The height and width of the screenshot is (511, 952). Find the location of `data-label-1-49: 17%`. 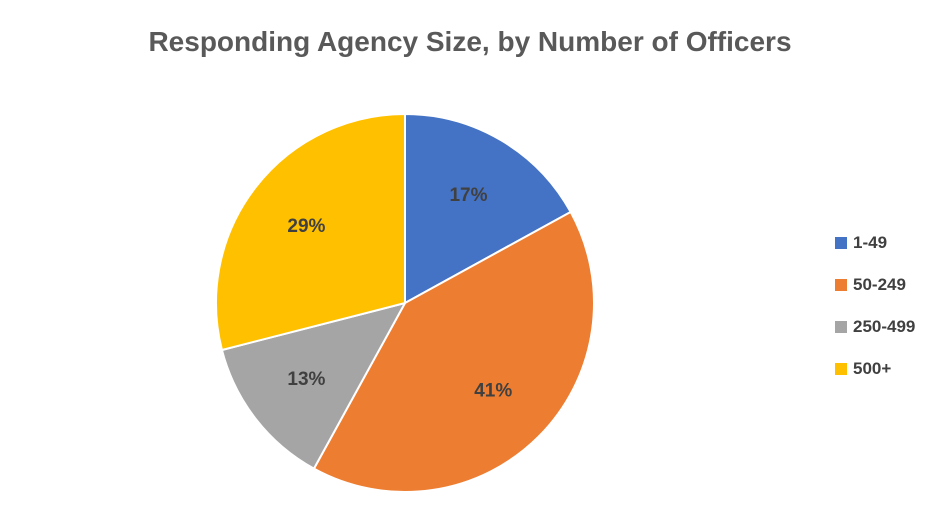

data-label-1-49: 17% is located at coordinates (468, 195).